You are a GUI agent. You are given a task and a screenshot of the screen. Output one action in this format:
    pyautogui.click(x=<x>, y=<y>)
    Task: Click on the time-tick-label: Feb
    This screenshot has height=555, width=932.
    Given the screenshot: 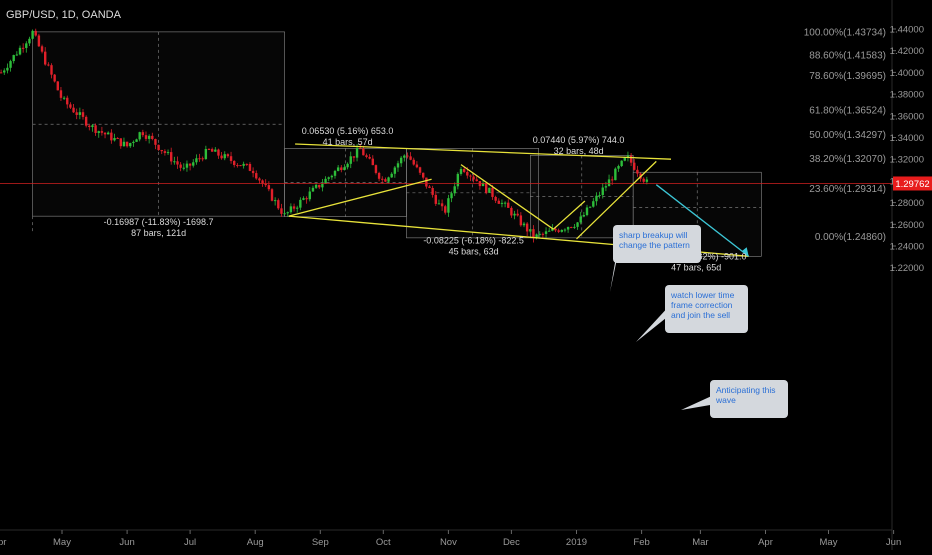 What is the action you would take?
    pyautogui.click(x=641, y=542)
    